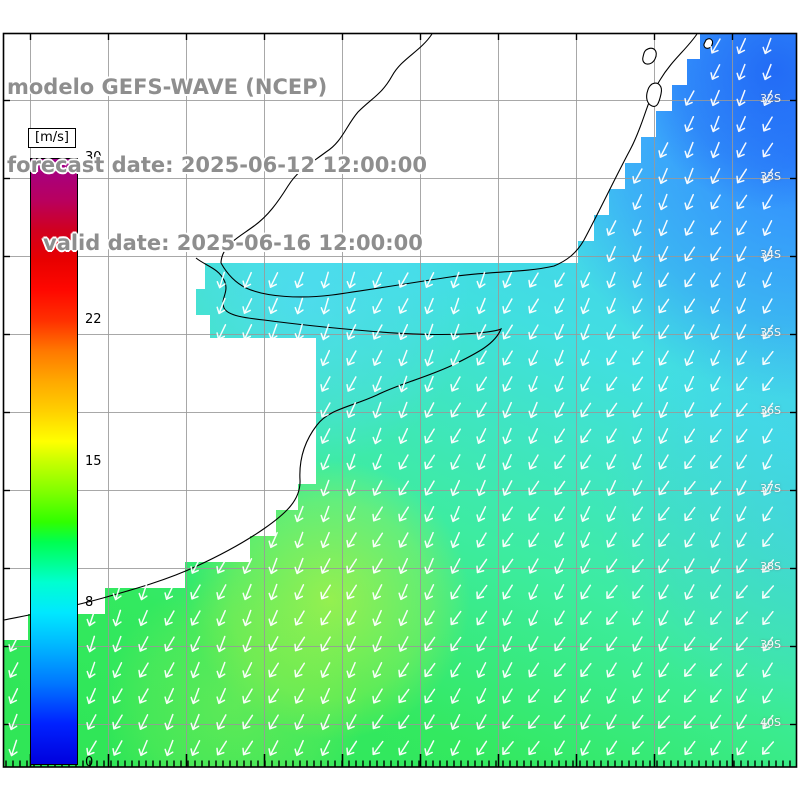 Image resolution: width=800 pixels, height=800 pixels. What do you see at coordinates (233, 243) in the screenshot?
I see `valid-date-label: valid date: 2025-06-16 12:00:00` at bounding box center [233, 243].